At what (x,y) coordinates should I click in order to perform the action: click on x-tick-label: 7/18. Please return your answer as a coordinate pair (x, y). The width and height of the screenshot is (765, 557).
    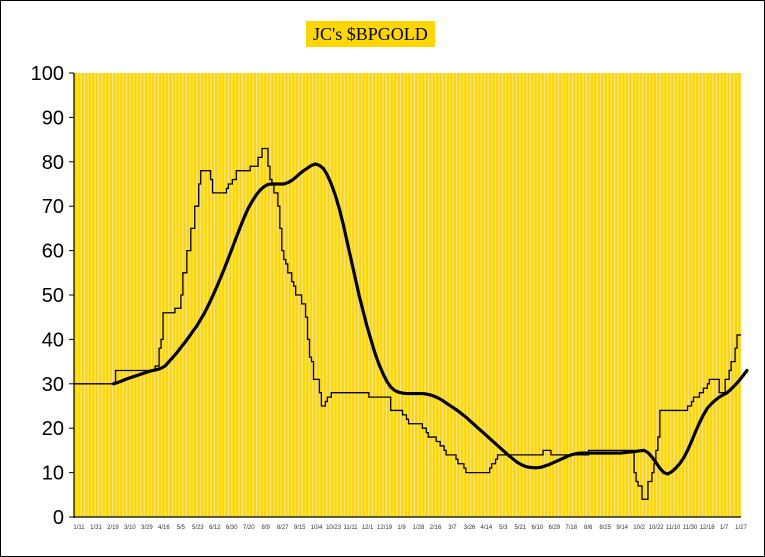
    Looking at the image, I should click on (571, 528).